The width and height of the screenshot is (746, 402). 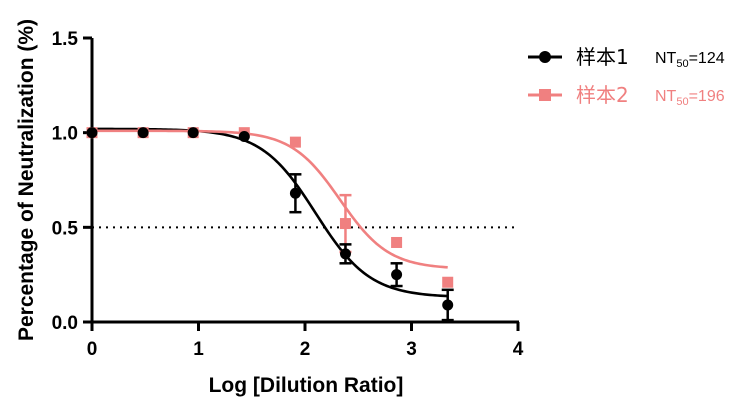 I want to click on y-axis-title: Percentage of Neutralization (%), so click(x=26, y=180).